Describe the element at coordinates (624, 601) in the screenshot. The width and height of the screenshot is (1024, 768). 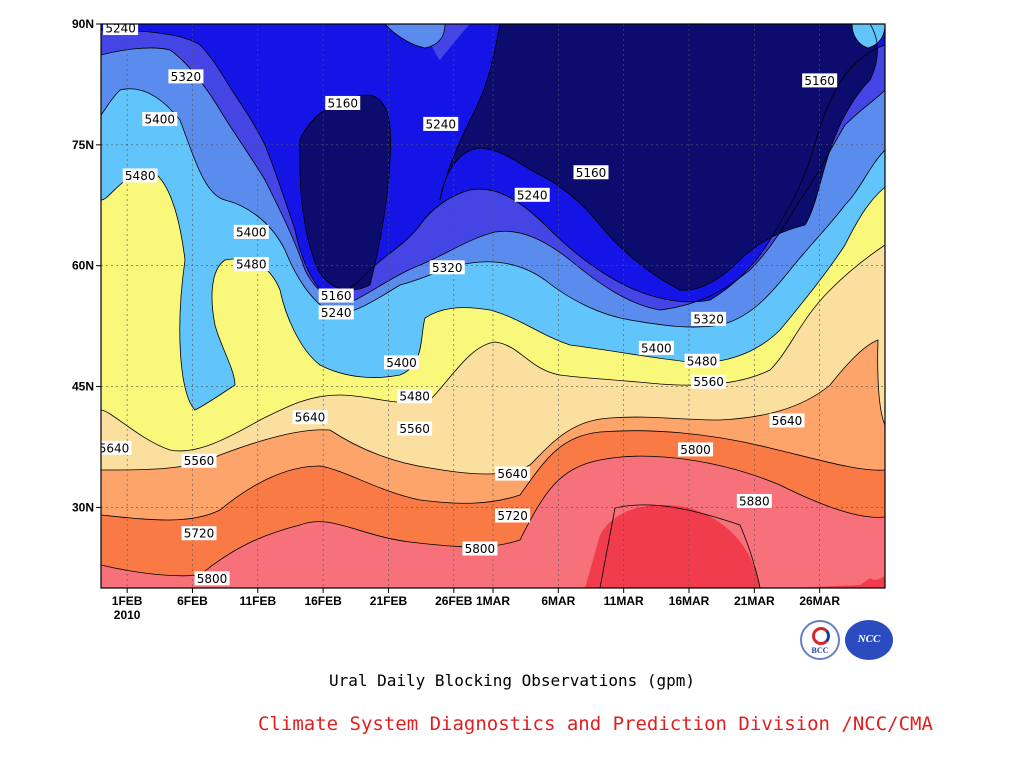
I see `x-tick-label: 11MAR` at that location.